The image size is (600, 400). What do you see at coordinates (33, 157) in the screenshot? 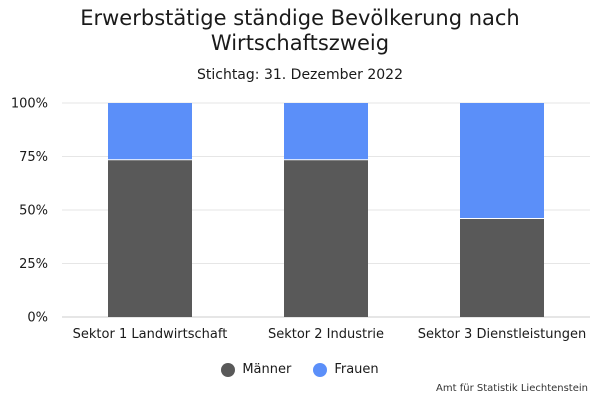
I see `y-tick-label: 75%` at bounding box center [33, 157].